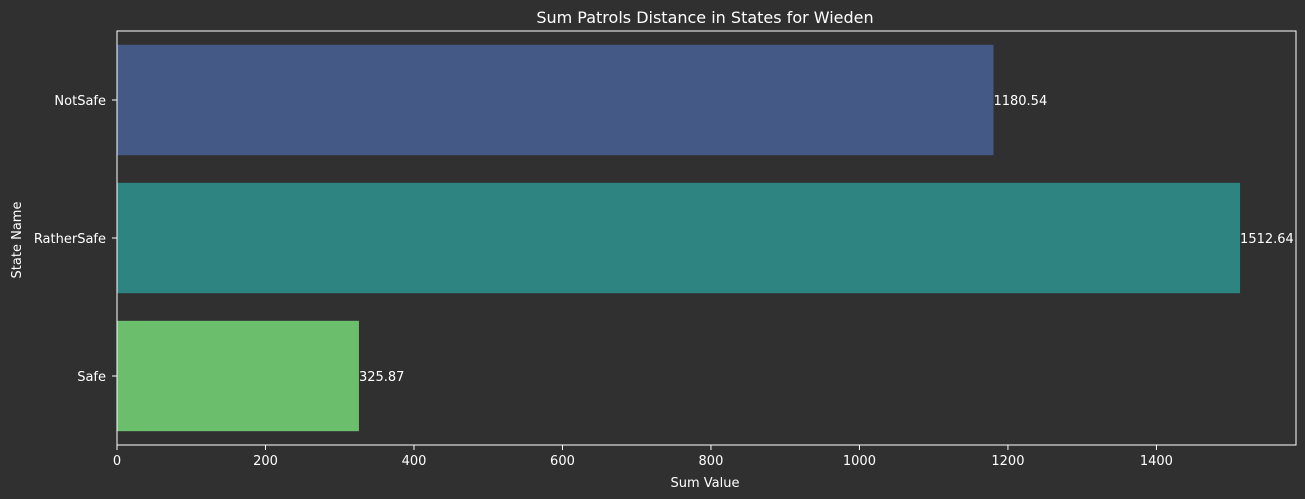  I want to click on x-tick-label: 0, so click(117, 461).